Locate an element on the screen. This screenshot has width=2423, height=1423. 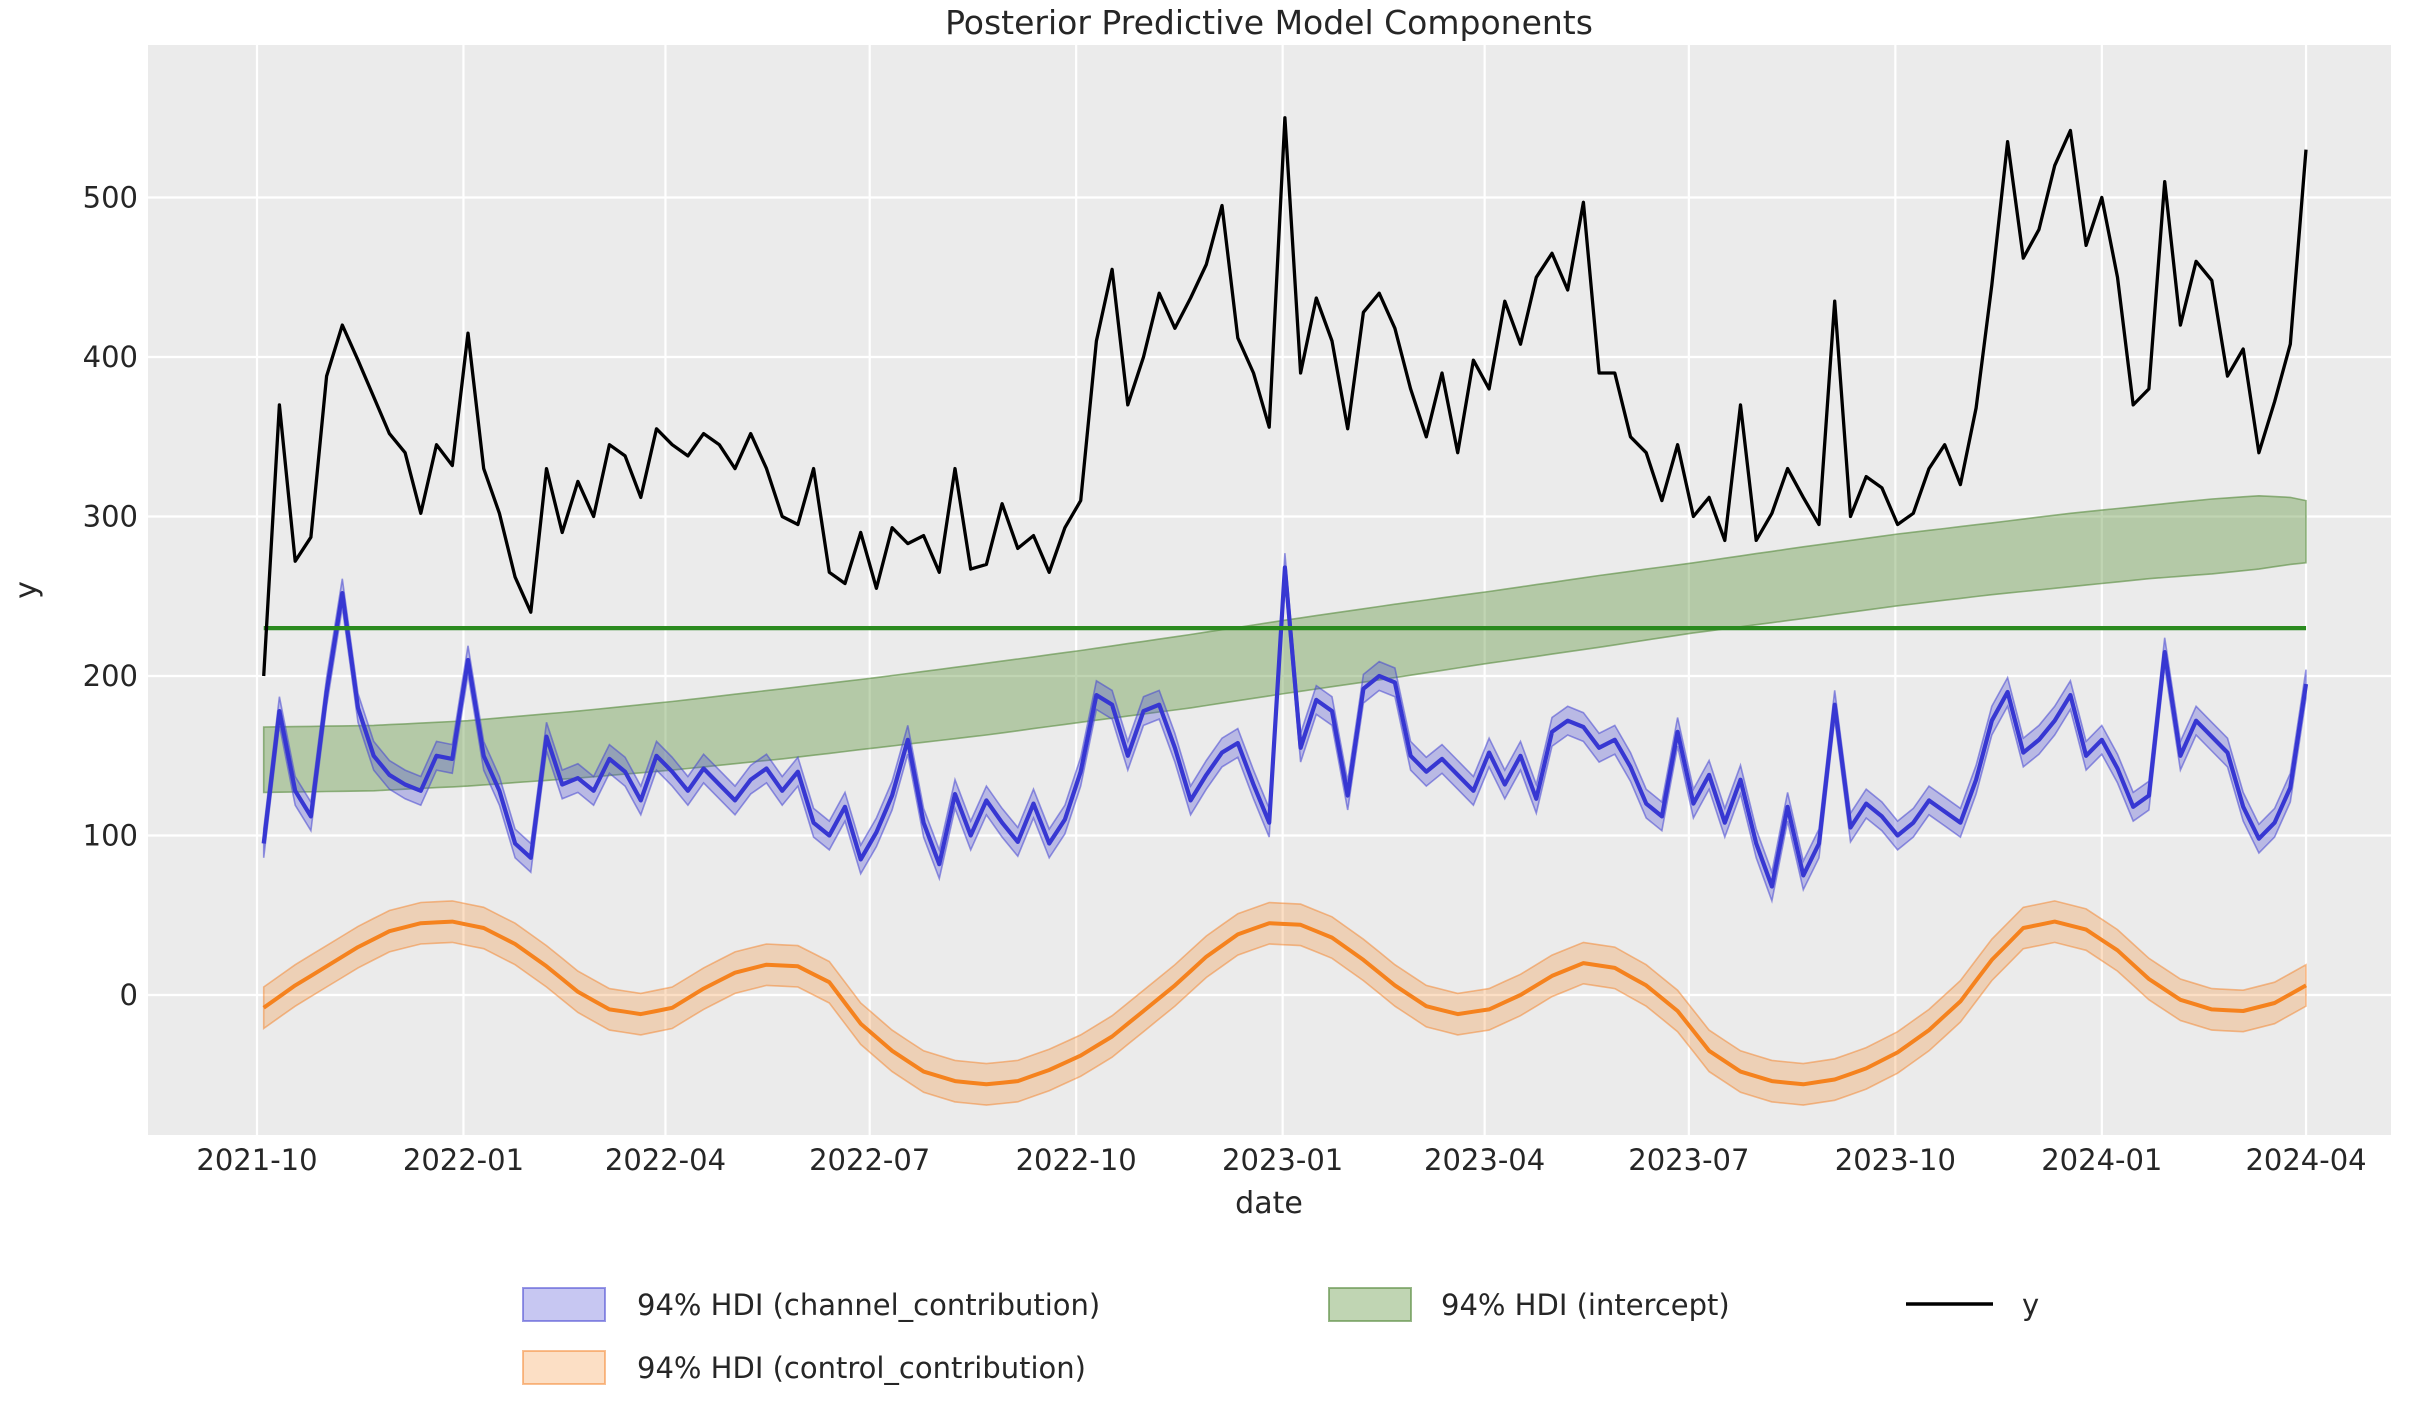
y-axis-label: y is located at coordinates (26, 590).